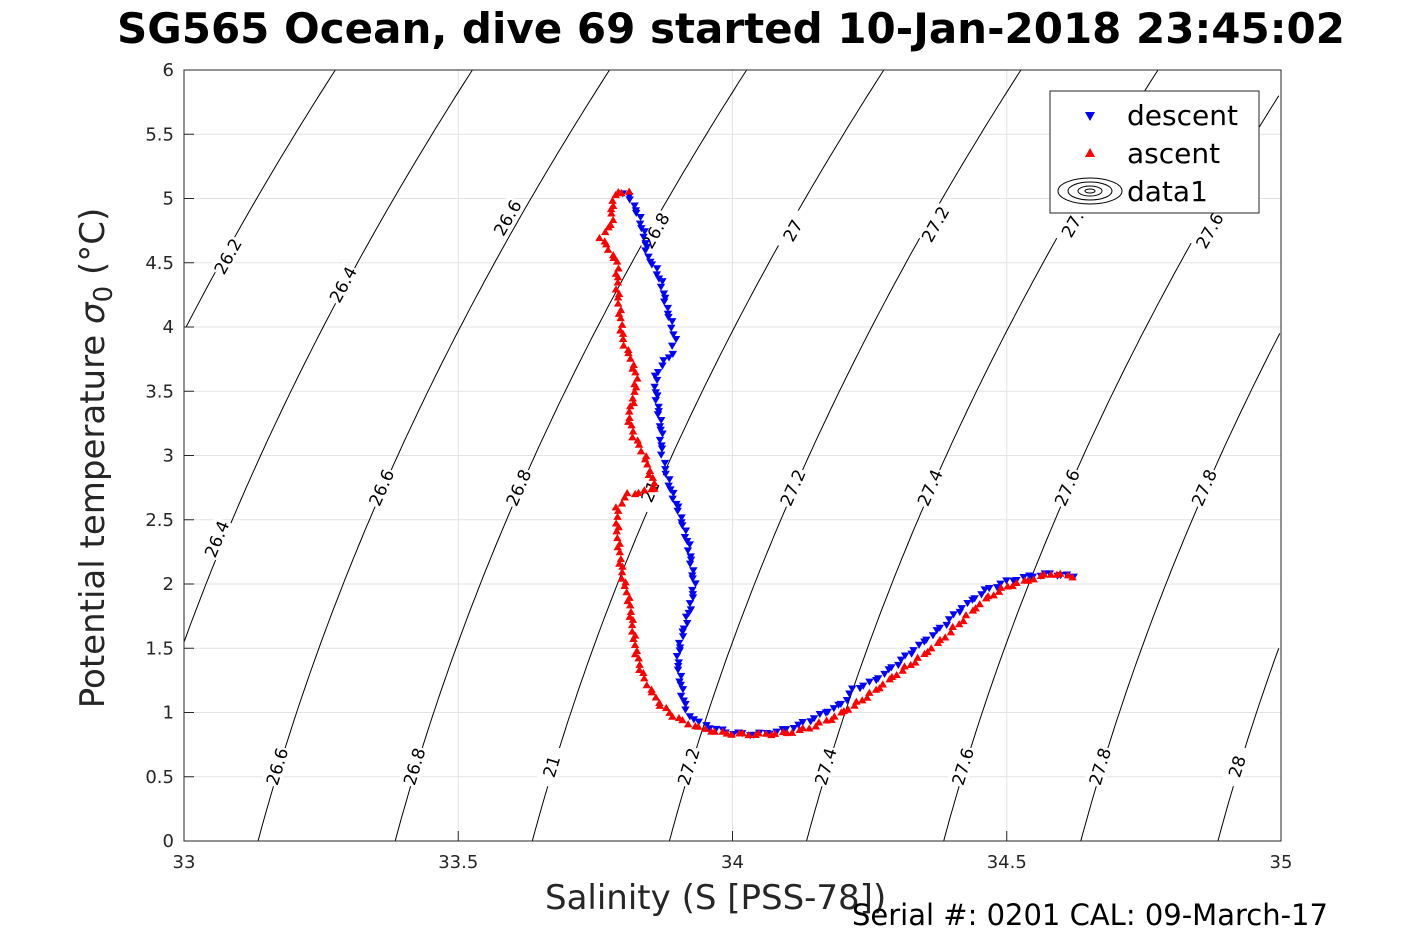 The width and height of the screenshot is (1417, 945). What do you see at coordinates (1090, 116) in the screenshot?
I see `legend-descent-marker` at bounding box center [1090, 116].